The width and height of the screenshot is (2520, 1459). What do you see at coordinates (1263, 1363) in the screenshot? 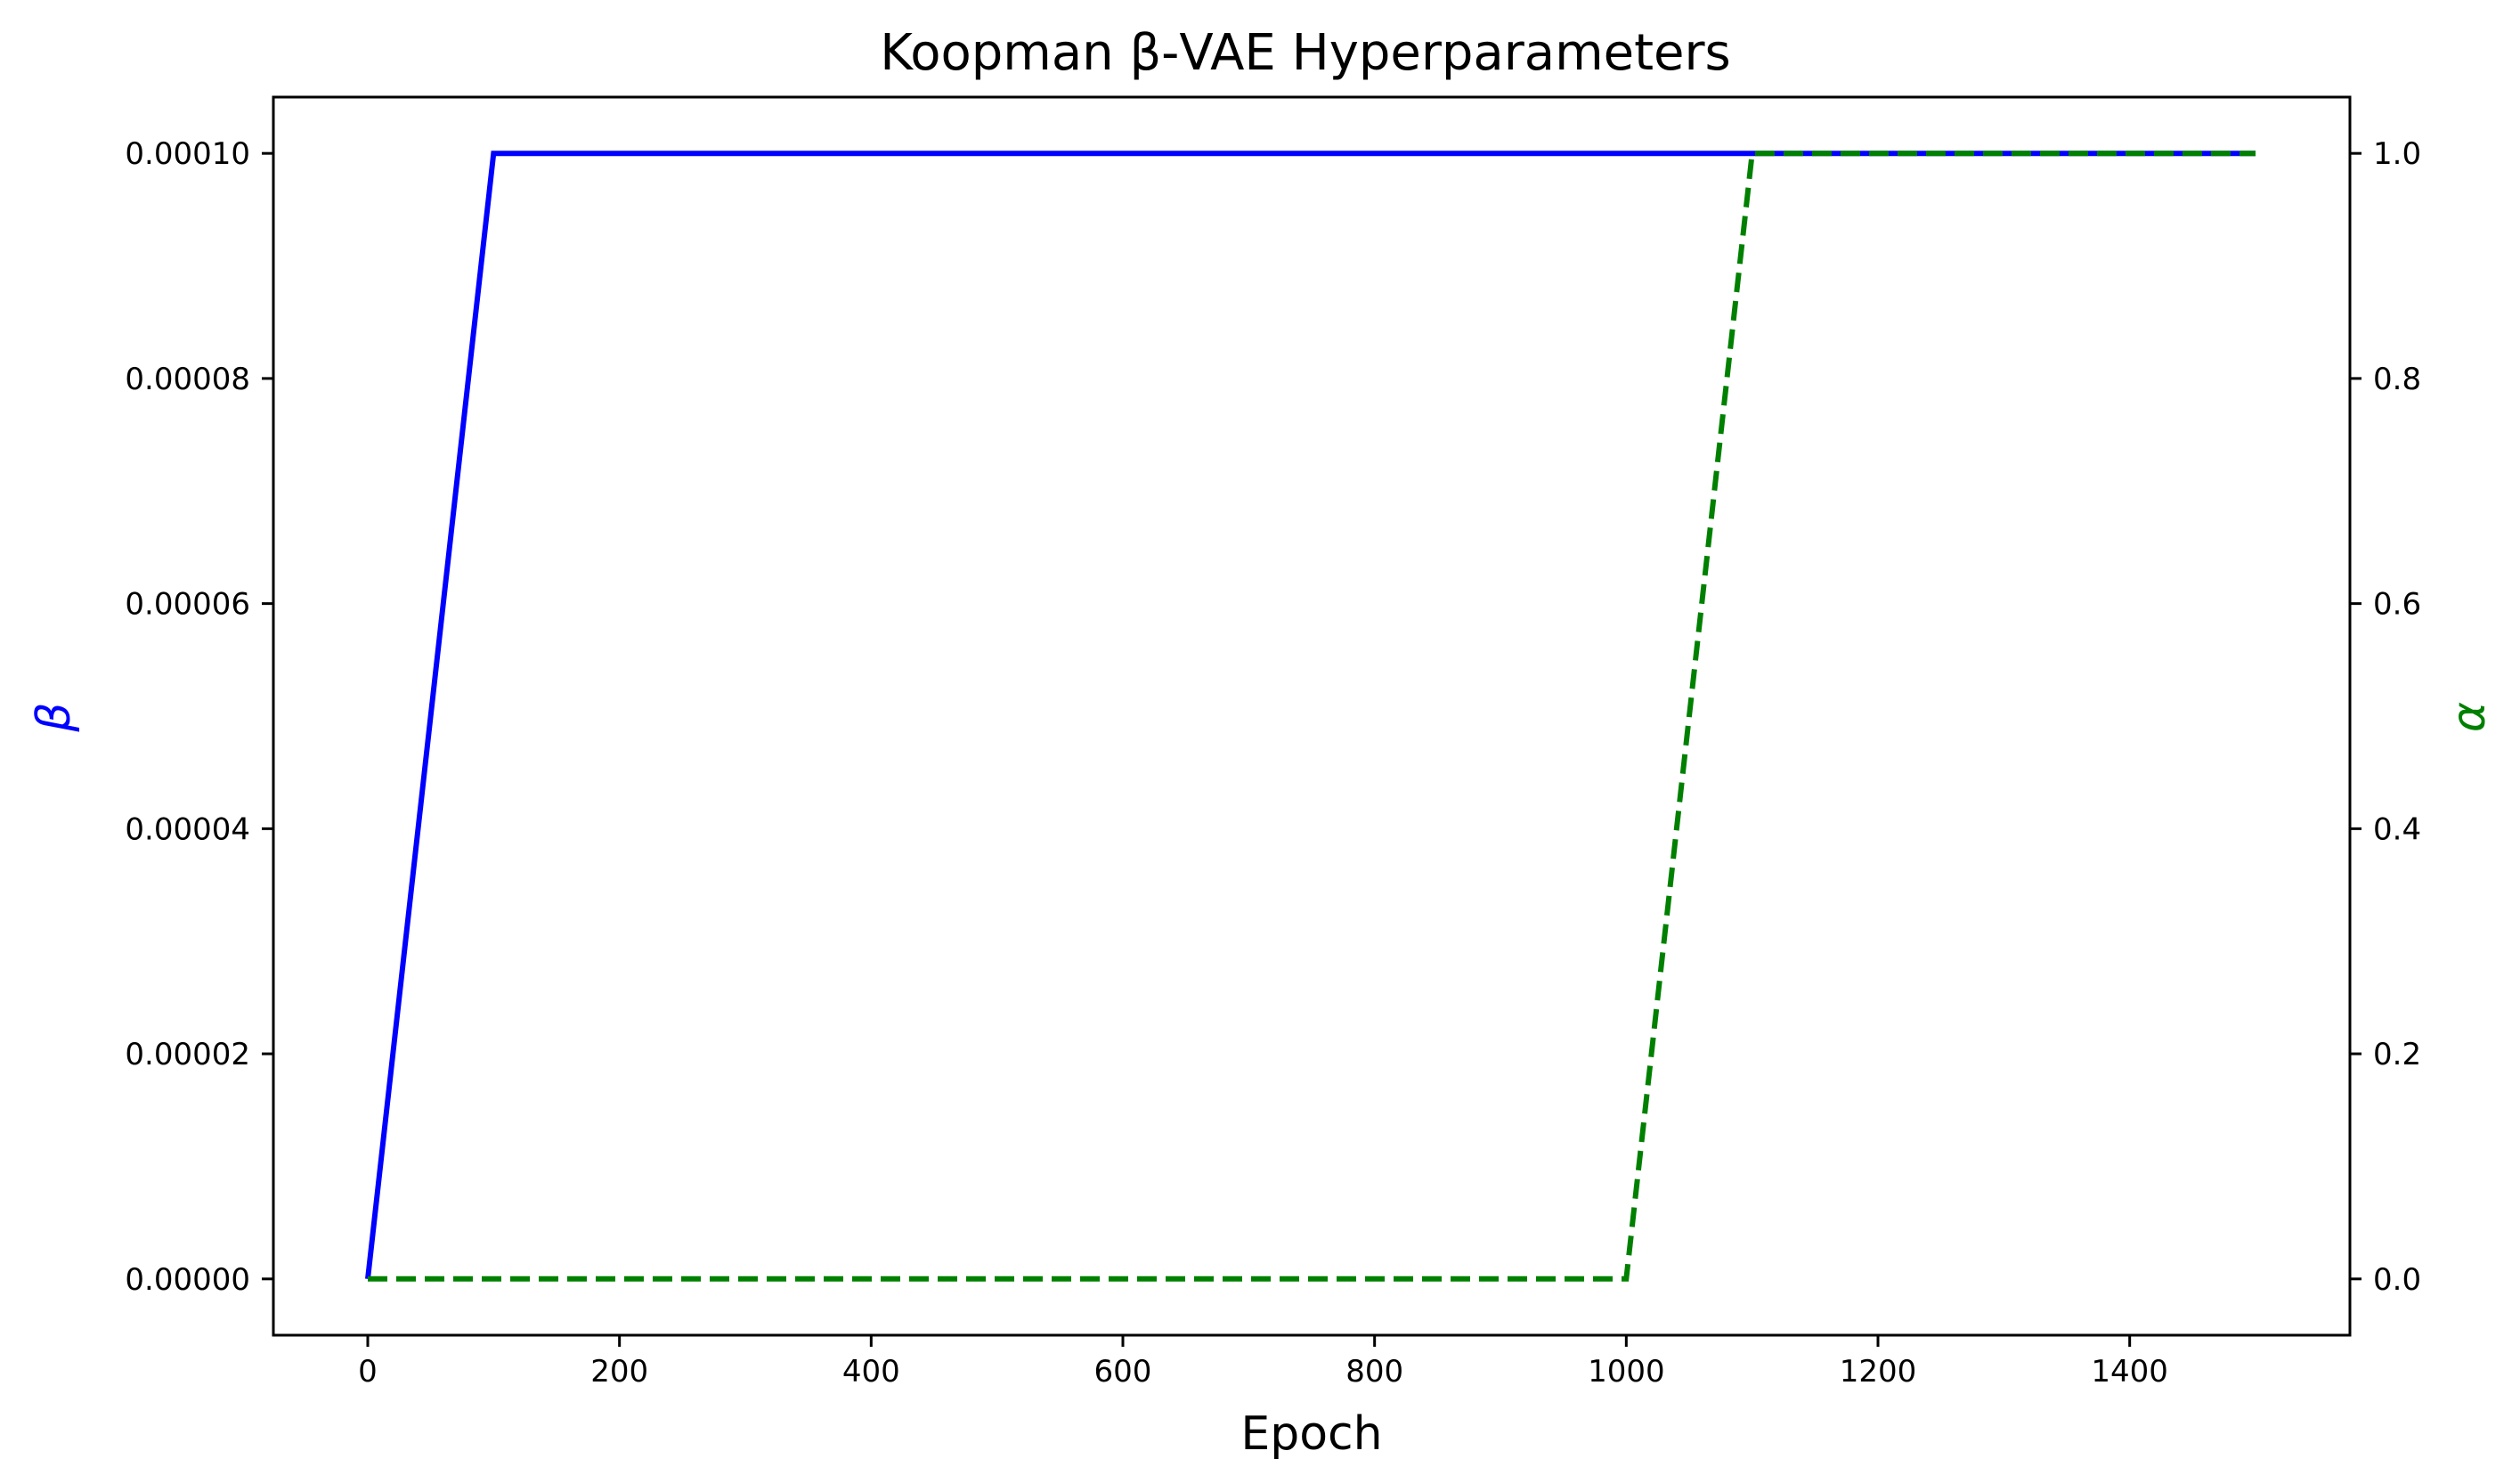
I see `x-axis-ticks: 0 200 400 600 800 1000 1200 1400` at bounding box center [1263, 1363].